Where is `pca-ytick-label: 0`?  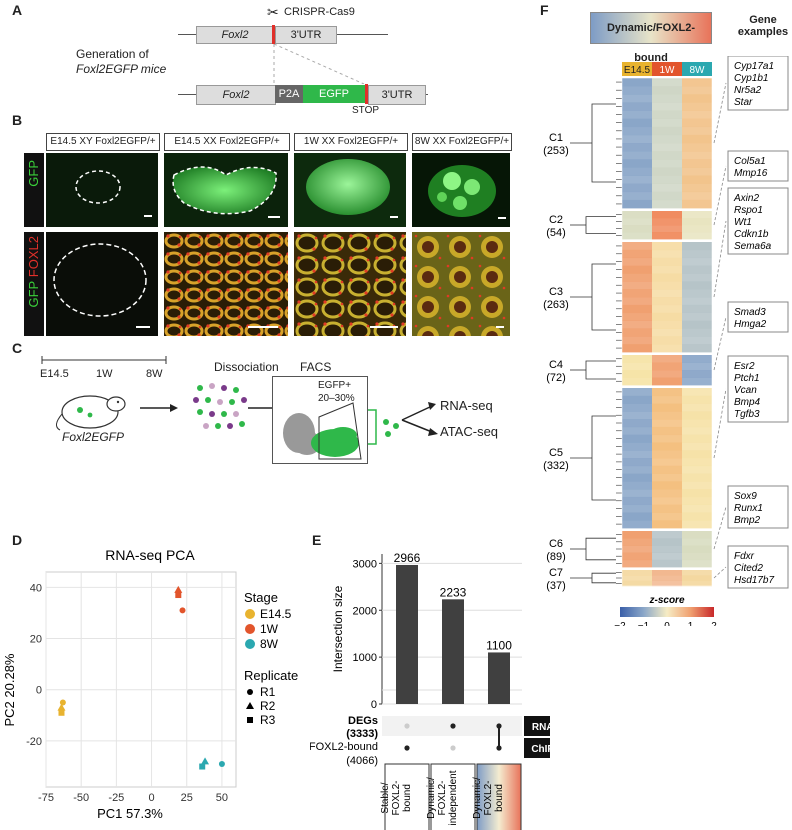
pca-ytick-label: 0 is located at coordinates (39, 691).